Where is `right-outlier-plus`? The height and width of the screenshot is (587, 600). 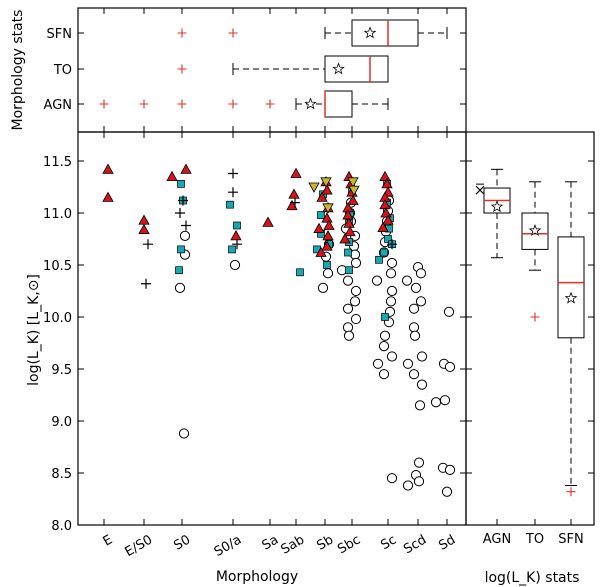 right-outlier-plus is located at coordinates (535, 317).